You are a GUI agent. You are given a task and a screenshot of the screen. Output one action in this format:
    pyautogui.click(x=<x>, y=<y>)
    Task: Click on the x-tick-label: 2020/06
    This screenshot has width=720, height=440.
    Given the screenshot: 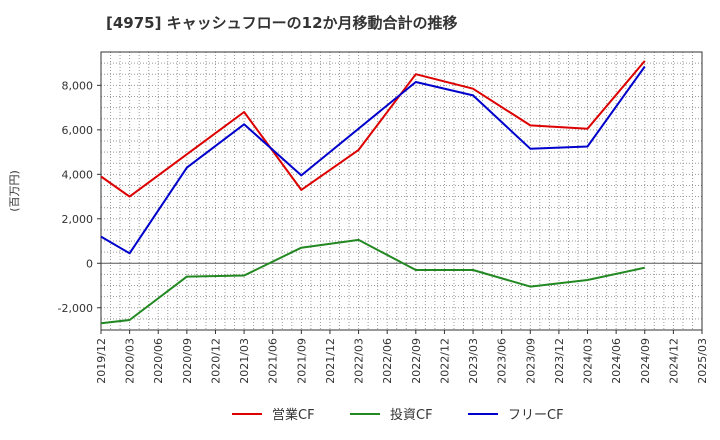 What is the action you would take?
    pyautogui.click(x=158, y=361)
    